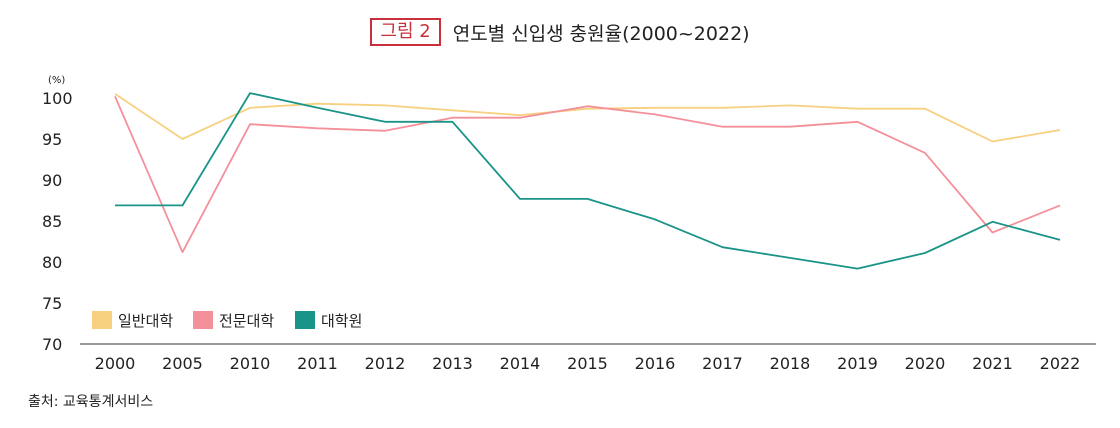  I want to click on legend-label-3: 대학원, so click(341, 321).